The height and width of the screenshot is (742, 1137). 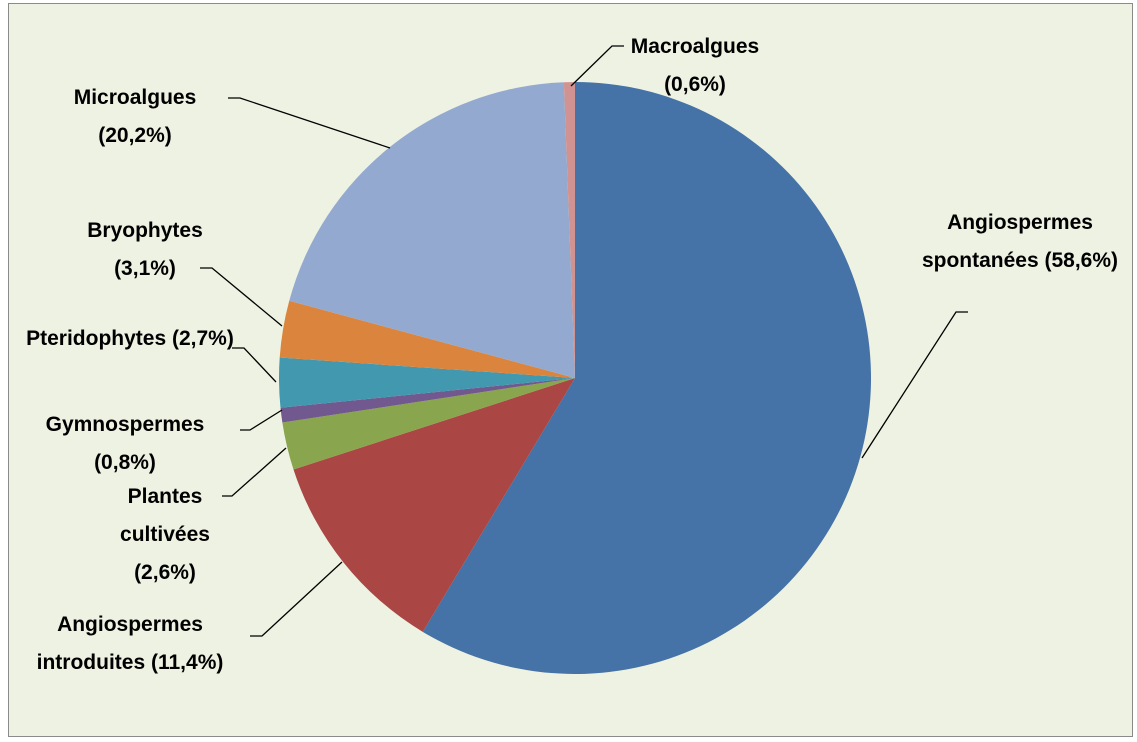 What do you see at coordinates (96, 338) in the screenshot?
I see `category-name: Pteridophytes` at bounding box center [96, 338].